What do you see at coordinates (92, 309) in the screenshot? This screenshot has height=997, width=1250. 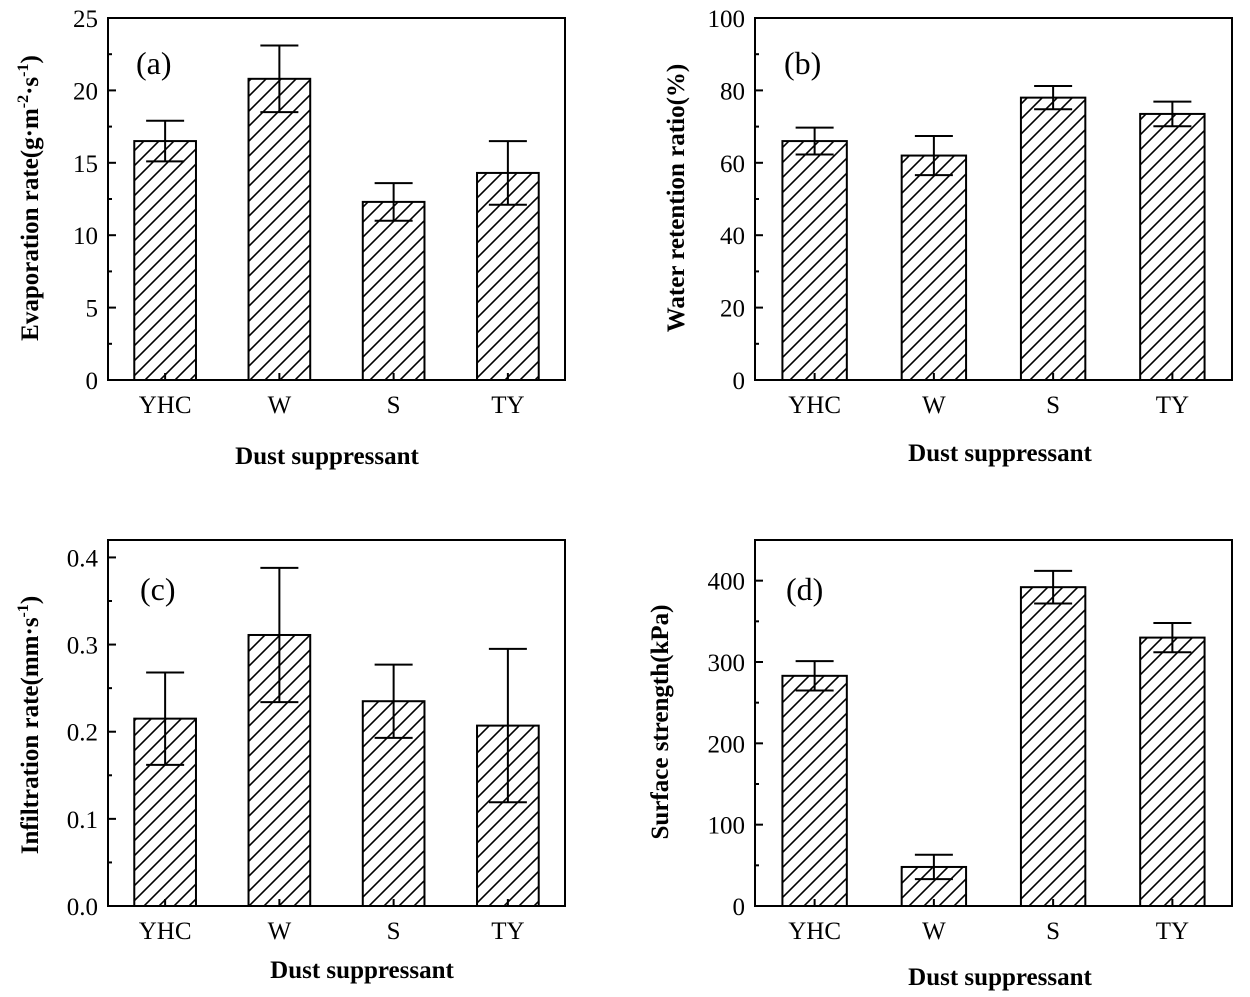 I see `y-tick-label: 5` at bounding box center [92, 309].